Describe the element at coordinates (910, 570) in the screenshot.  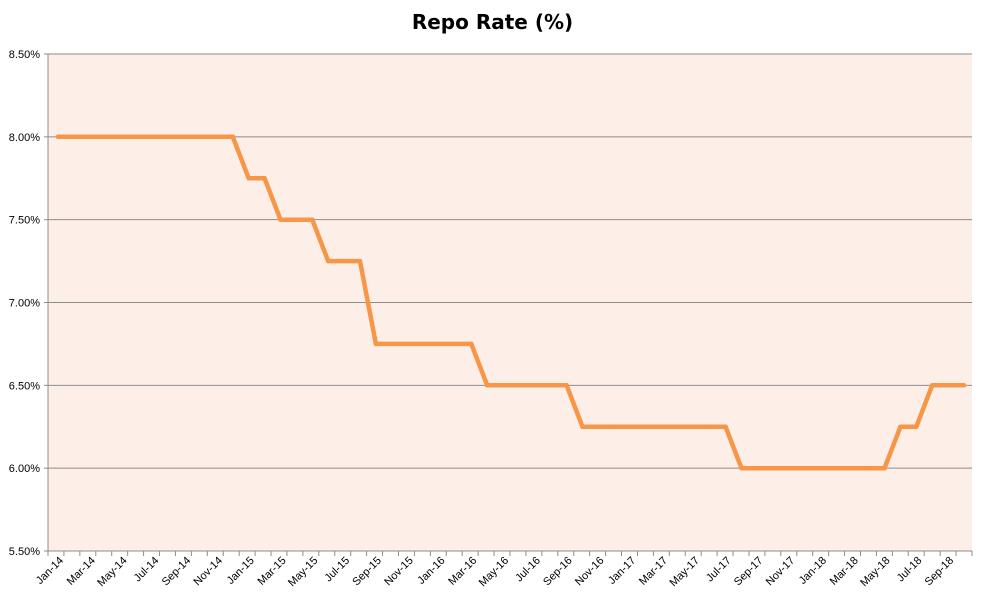
I see `x-tick-label: Jul-18` at that location.